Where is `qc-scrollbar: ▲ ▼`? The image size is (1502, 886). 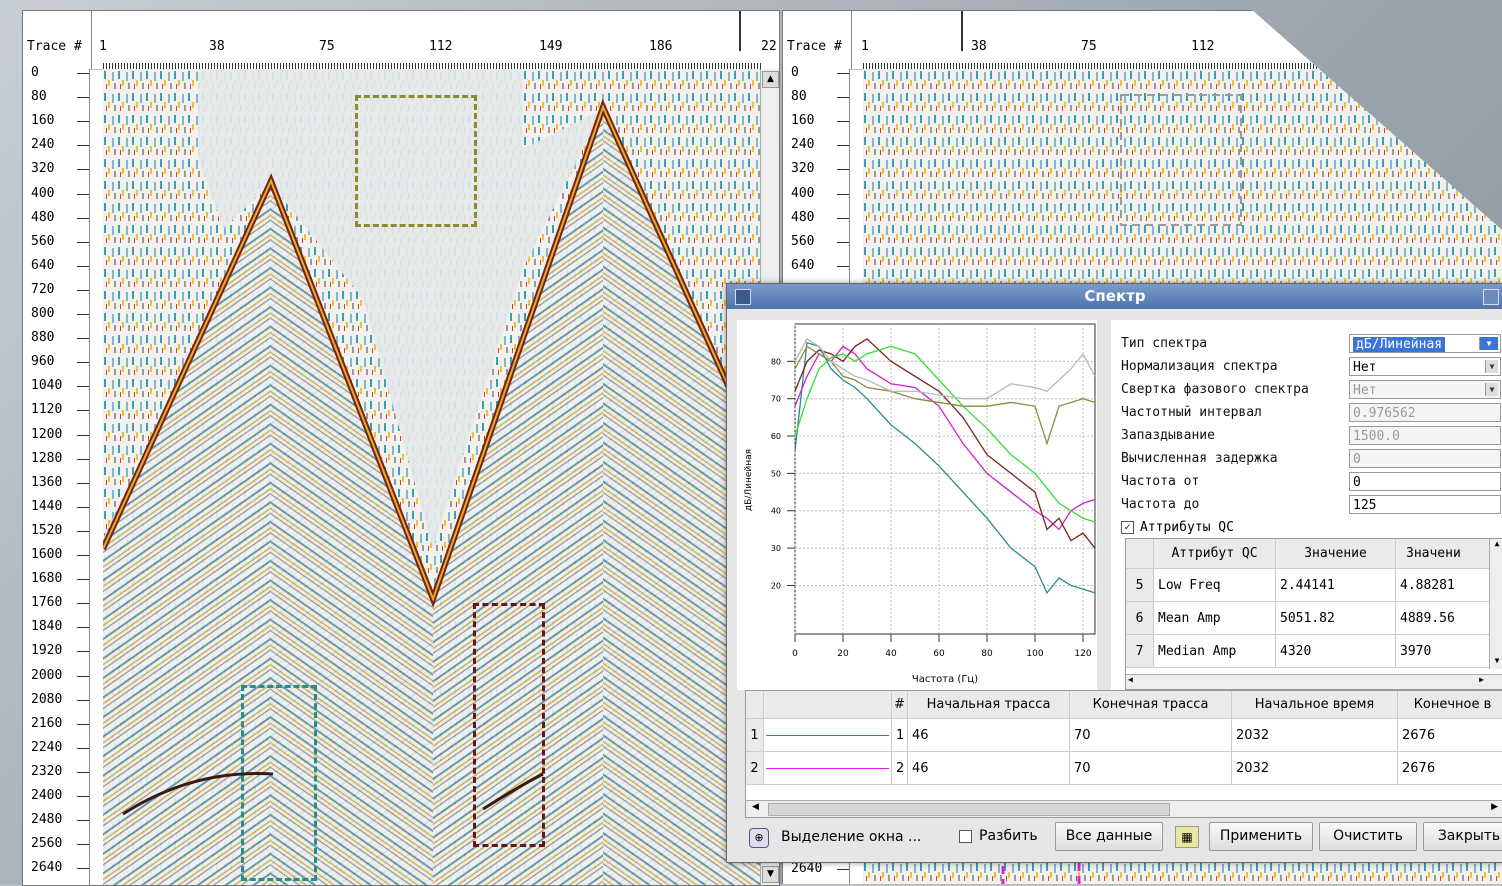 qc-scrollbar: ▲ ▼ is located at coordinates (1495, 604).